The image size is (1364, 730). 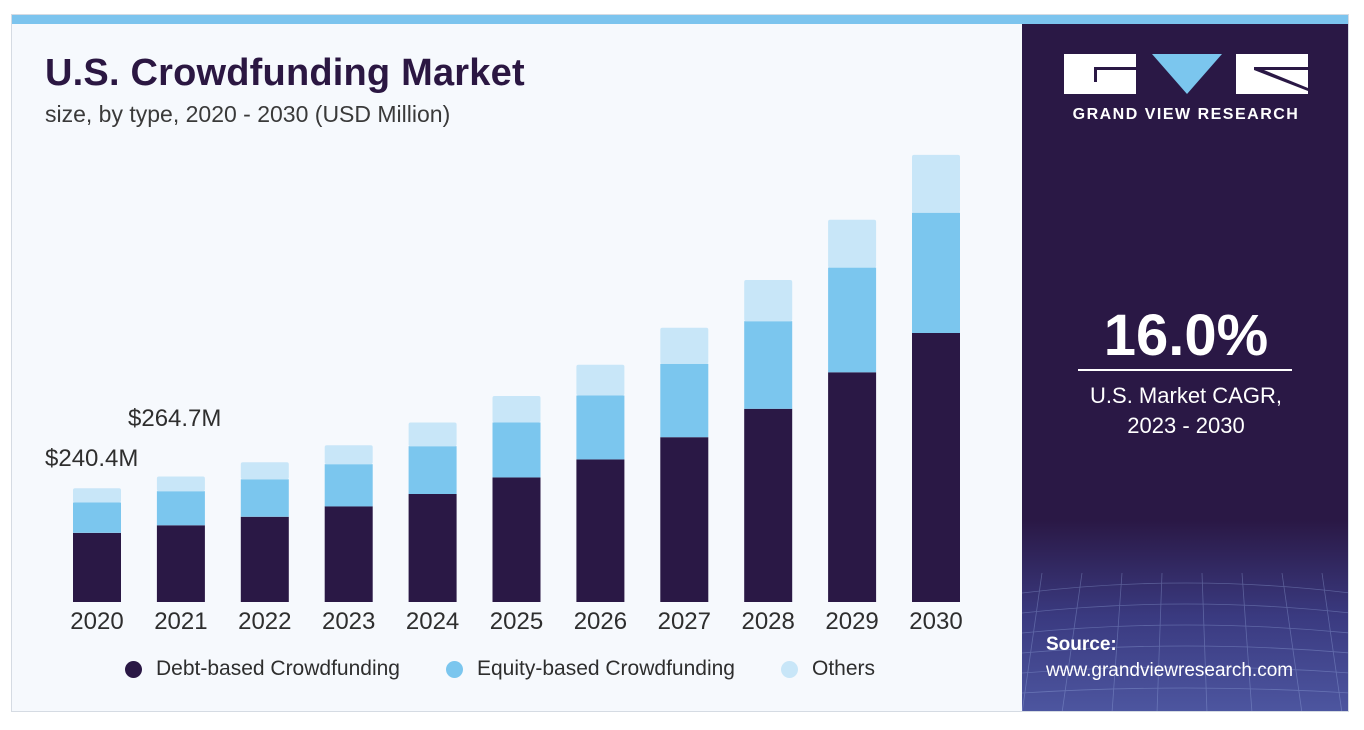 What do you see at coordinates (1081, 644) in the screenshot?
I see `source-label: Source:` at bounding box center [1081, 644].